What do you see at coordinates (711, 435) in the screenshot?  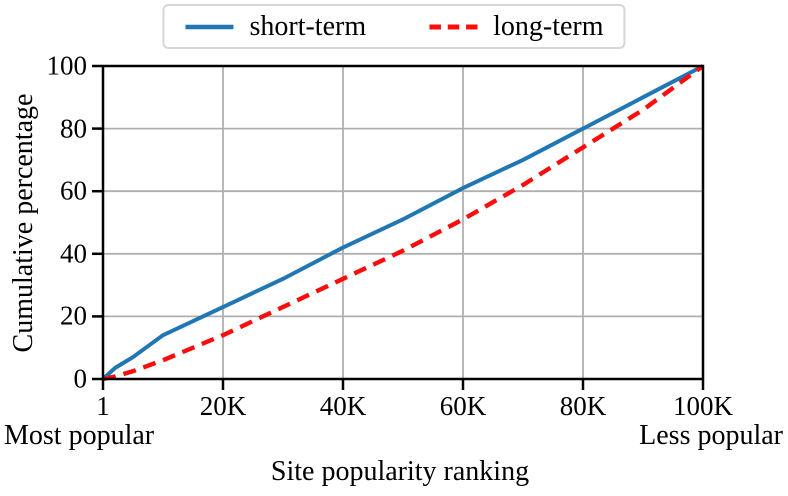 I see `x-axis-note-less-popular: Less popular` at bounding box center [711, 435].